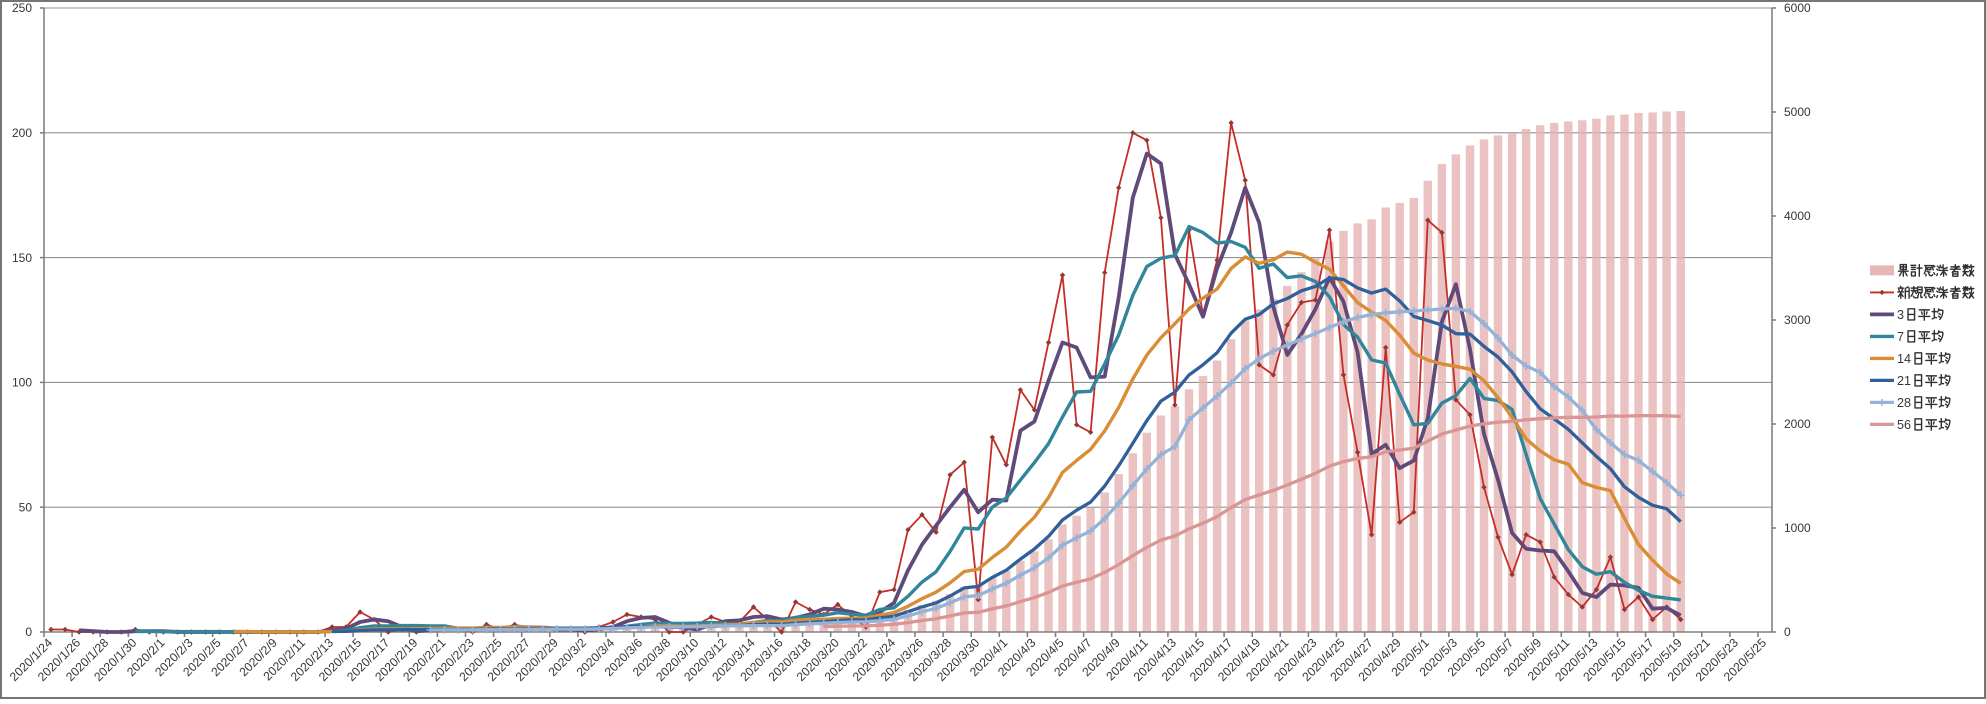 The height and width of the screenshot is (704, 1986). What do you see at coordinates (1797, 528) in the screenshot?
I see `svg-text: 1000` at bounding box center [1797, 528].